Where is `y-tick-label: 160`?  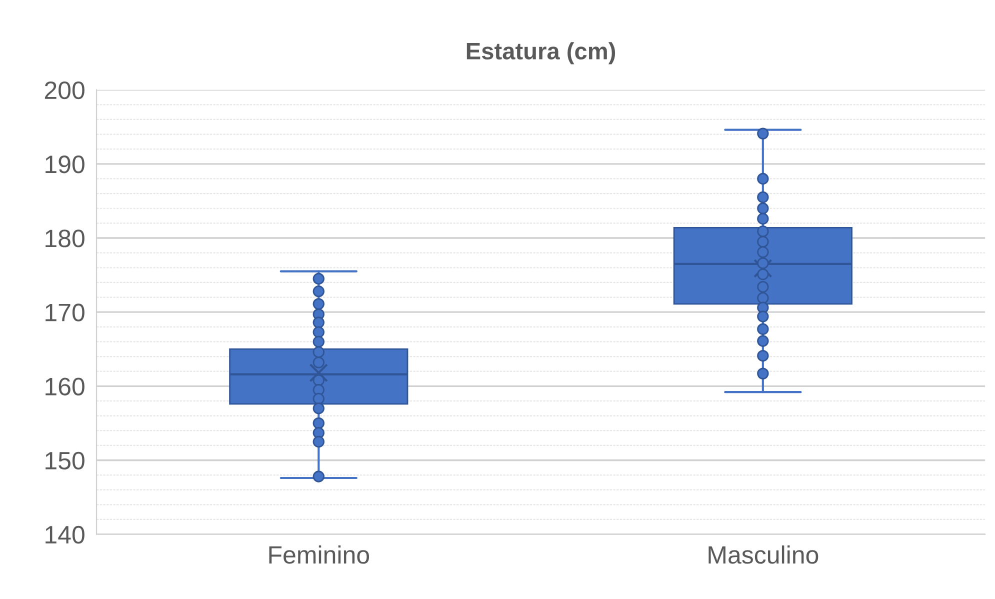 y-tick-label: 160 is located at coordinates (65, 387).